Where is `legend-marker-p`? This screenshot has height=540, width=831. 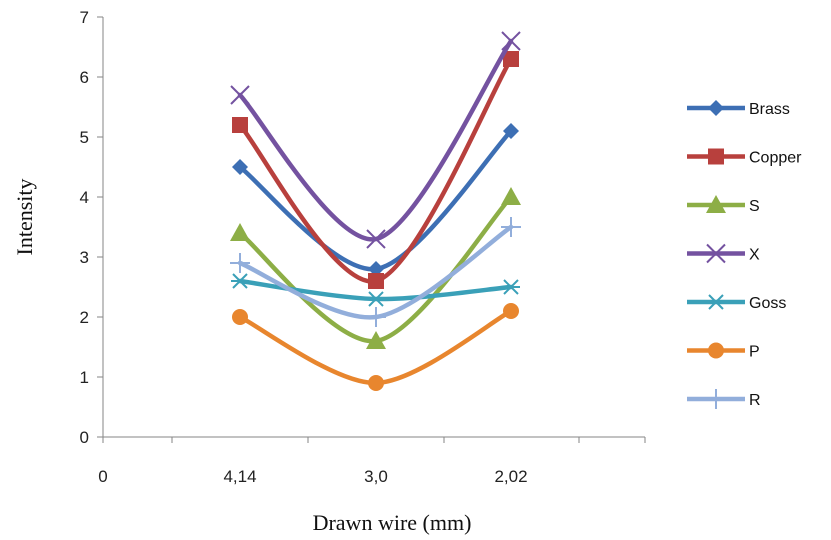 legend-marker-p is located at coordinates (716, 350).